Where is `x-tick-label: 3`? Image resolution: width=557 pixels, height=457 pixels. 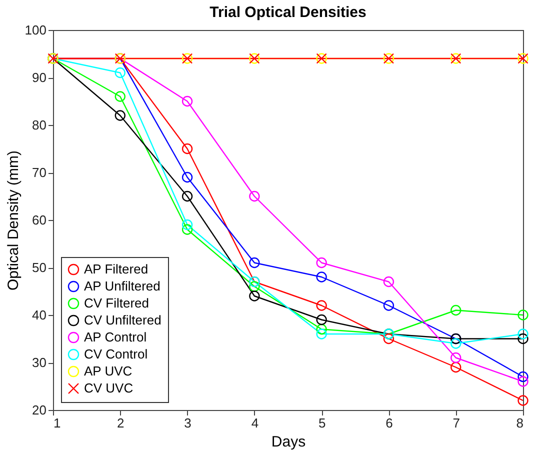 x-tick-label: 3 is located at coordinates (188, 423).